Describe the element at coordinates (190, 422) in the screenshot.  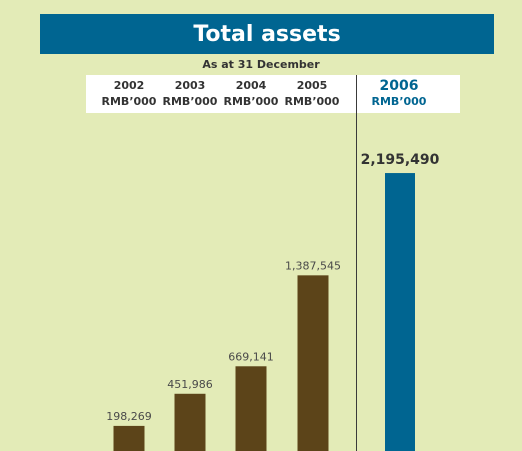
I see `bar-2003` at that location.